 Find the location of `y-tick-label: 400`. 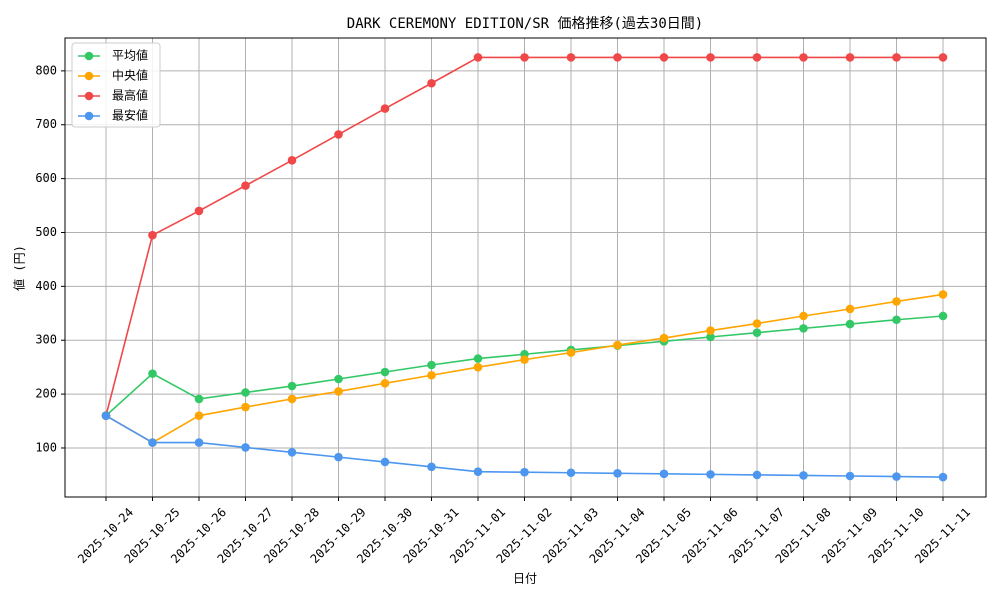

y-tick-label: 400 is located at coordinates (46, 286).